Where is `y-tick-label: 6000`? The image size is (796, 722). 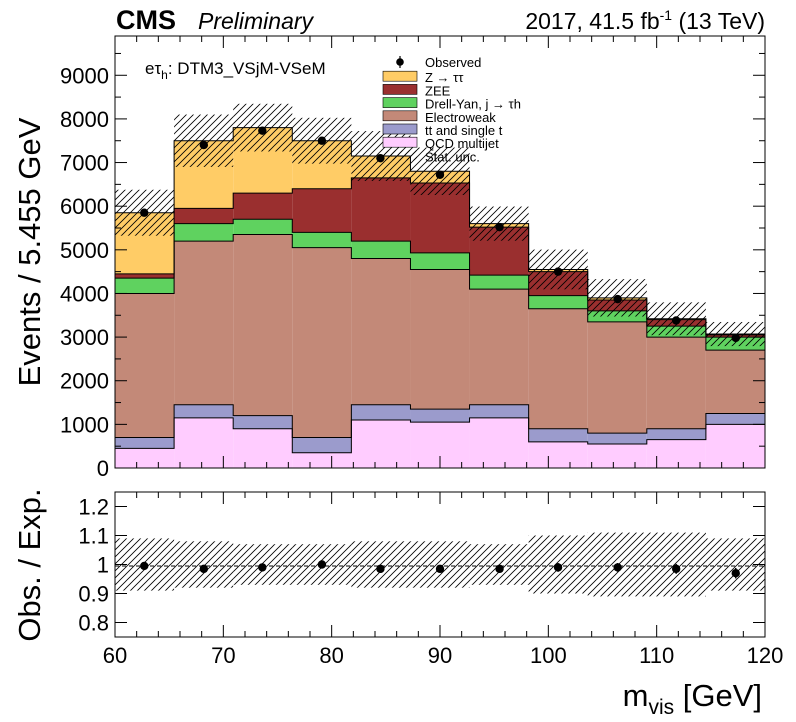
y-tick-label: 6000 is located at coordinates (84, 206).